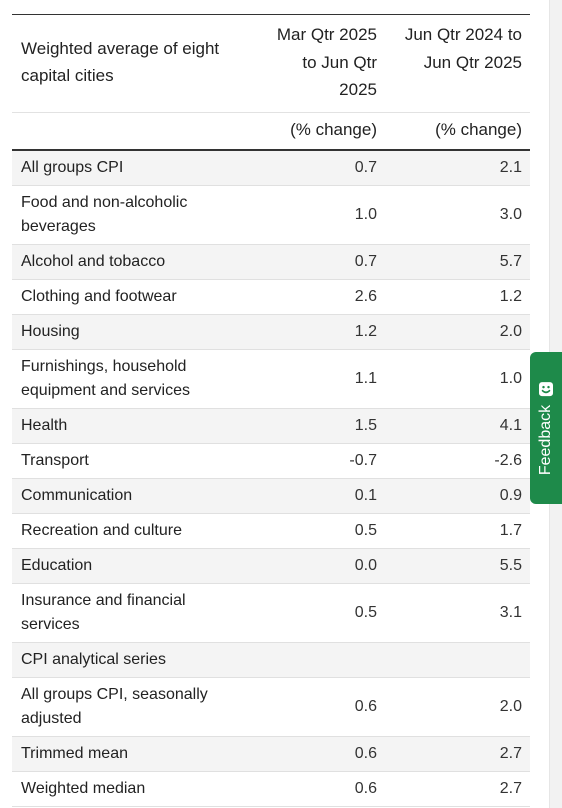 This screenshot has width=562, height=808. I want to click on smiley-feedback-icon, so click(546, 389).